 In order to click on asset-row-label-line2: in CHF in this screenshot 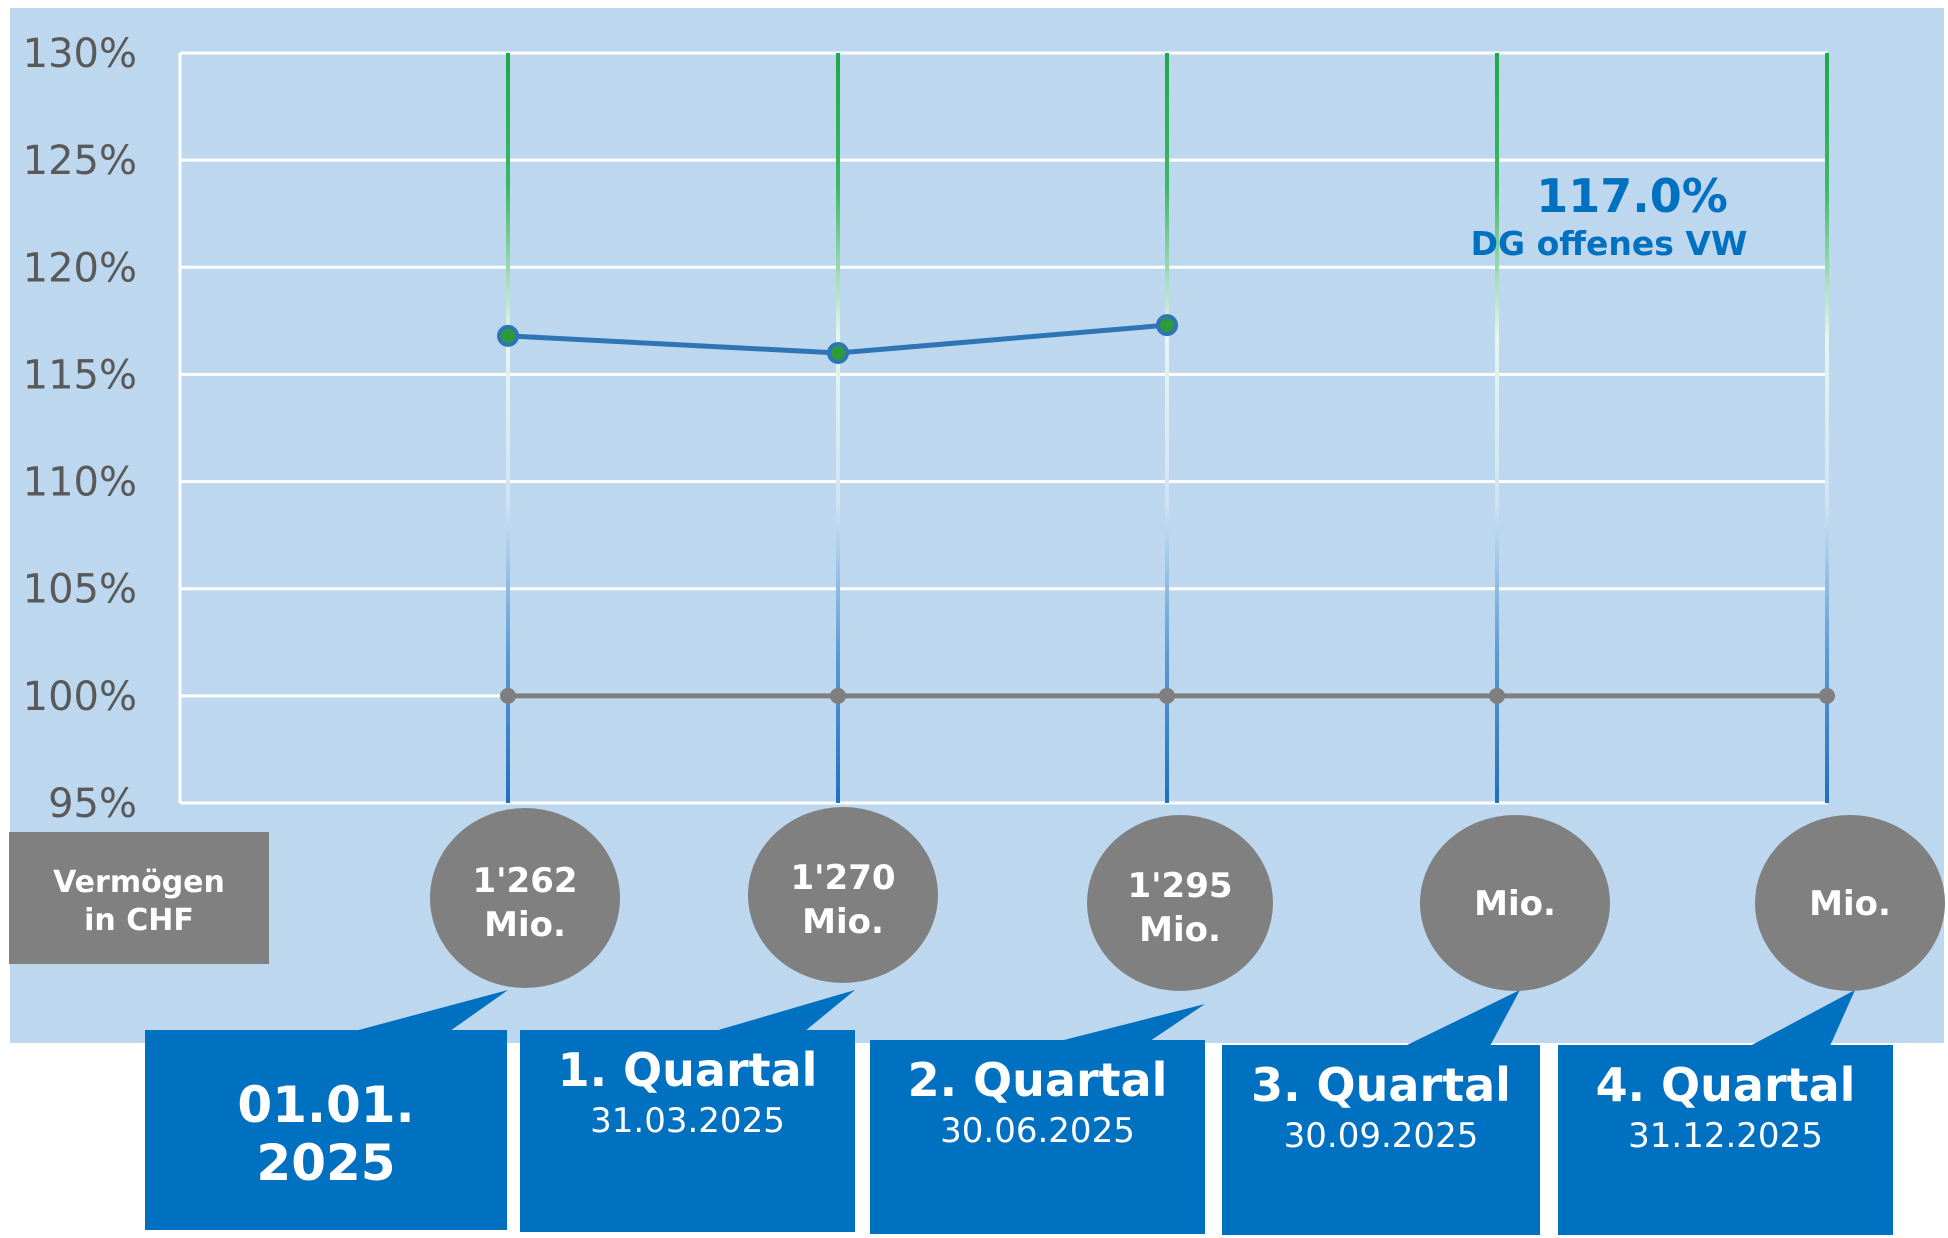, I will do `click(139, 920)`.